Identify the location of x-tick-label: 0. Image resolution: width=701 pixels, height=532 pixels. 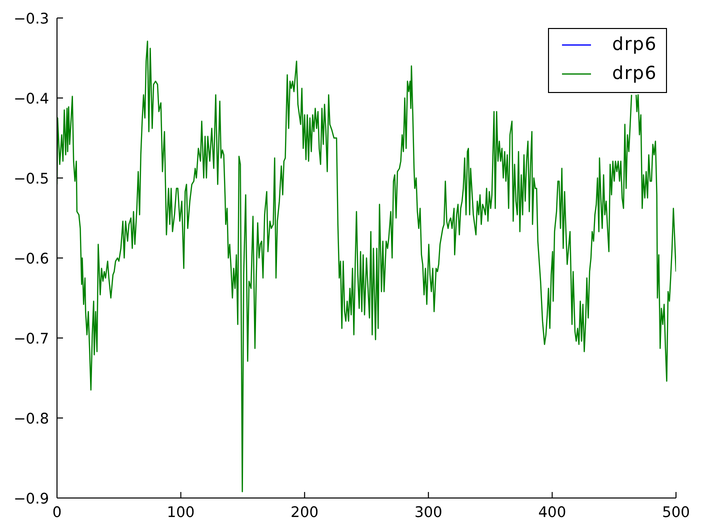
(57, 512).